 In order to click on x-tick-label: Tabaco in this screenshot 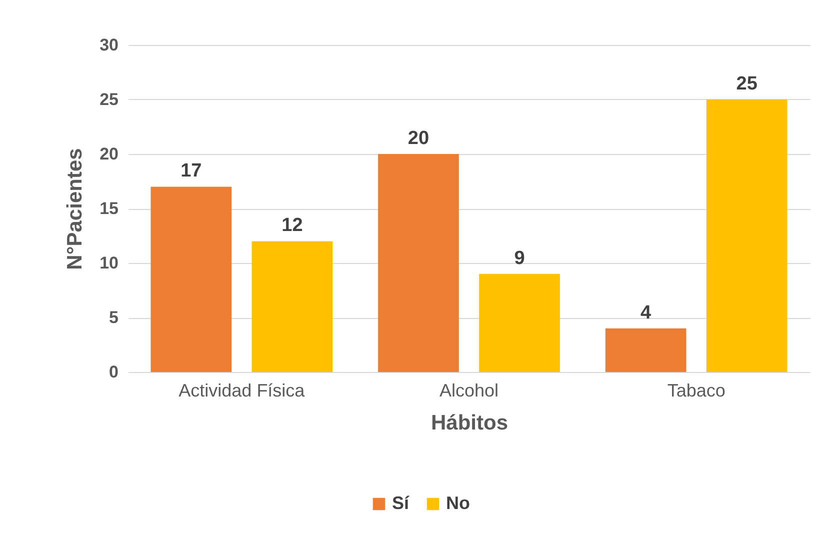, I will do `click(696, 390)`.